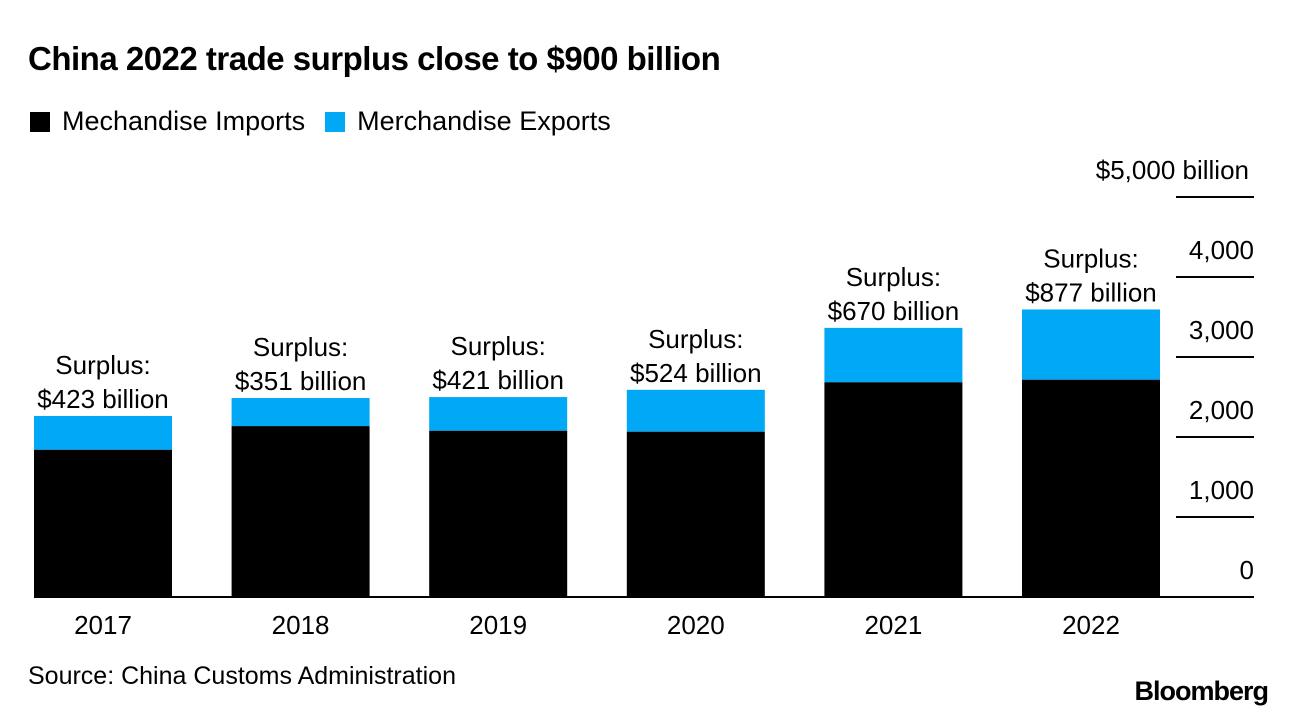  What do you see at coordinates (184, 121) in the screenshot?
I see `legend-label-imports: Mechandise Imports` at bounding box center [184, 121].